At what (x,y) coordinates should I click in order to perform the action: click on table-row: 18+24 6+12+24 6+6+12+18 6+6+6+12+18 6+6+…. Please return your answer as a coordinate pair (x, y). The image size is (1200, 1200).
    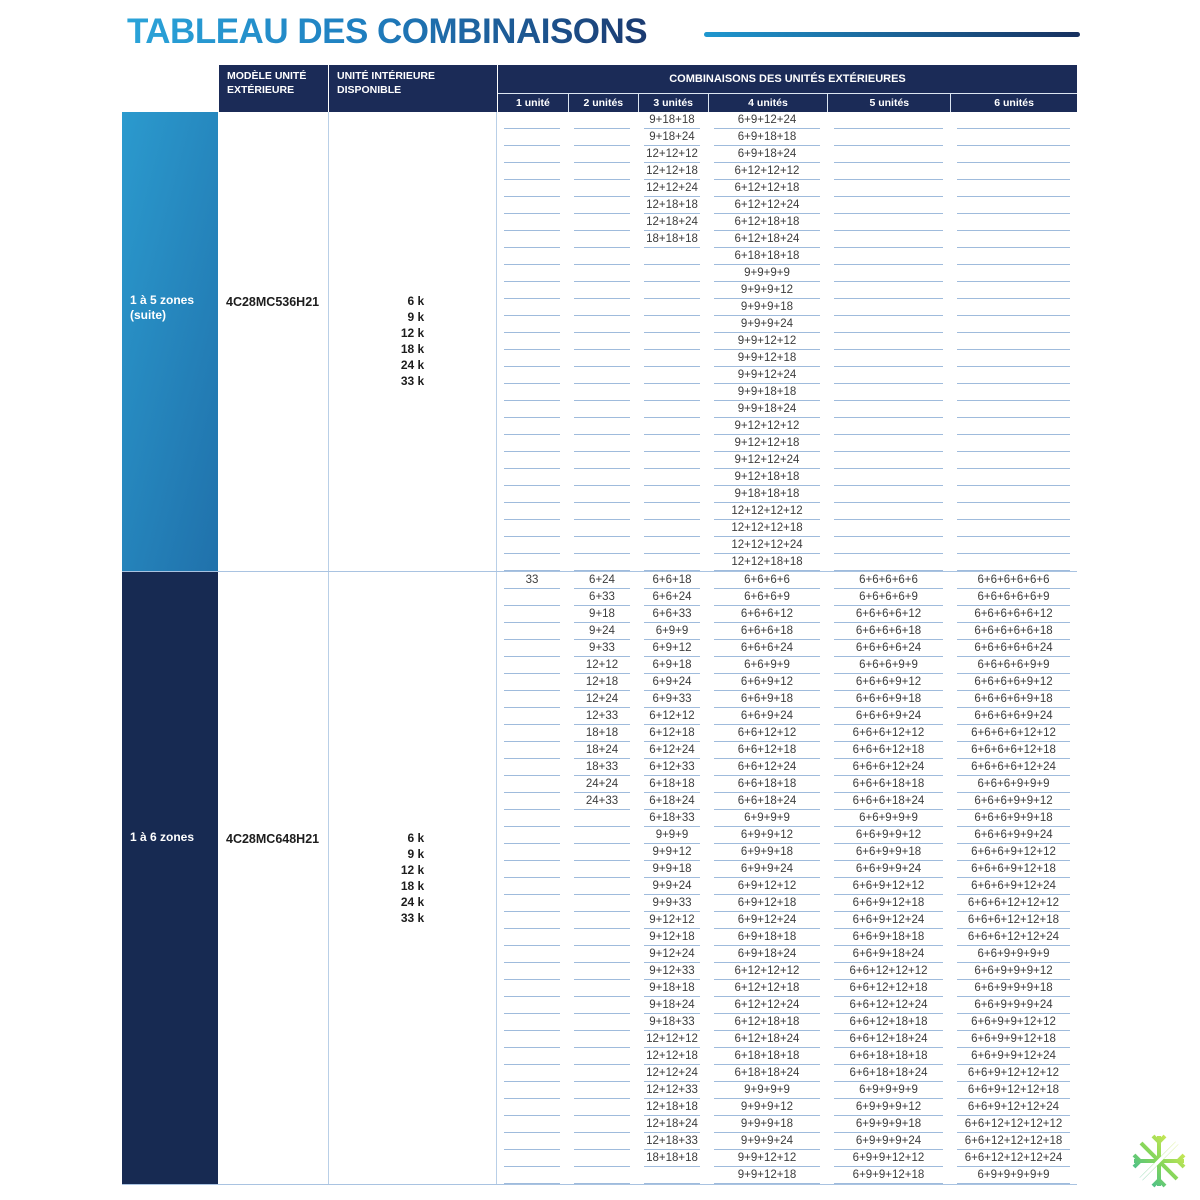
    Looking at the image, I should click on (787, 750).